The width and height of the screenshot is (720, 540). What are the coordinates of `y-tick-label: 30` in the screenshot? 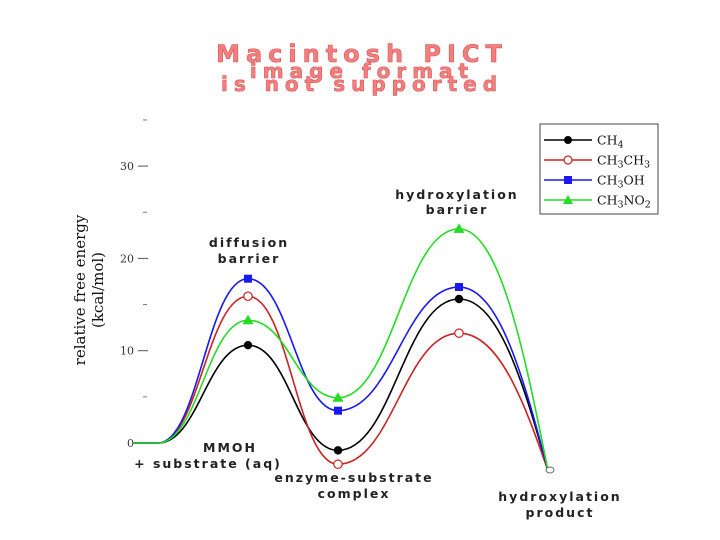 It's located at (127, 166).